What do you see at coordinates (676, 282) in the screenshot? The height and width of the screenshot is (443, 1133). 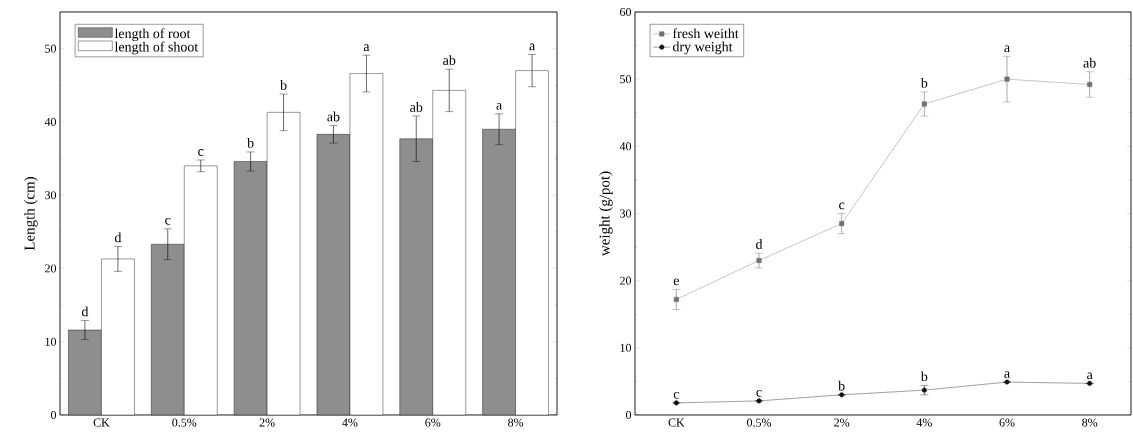 I see `data-label: e` at bounding box center [676, 282].